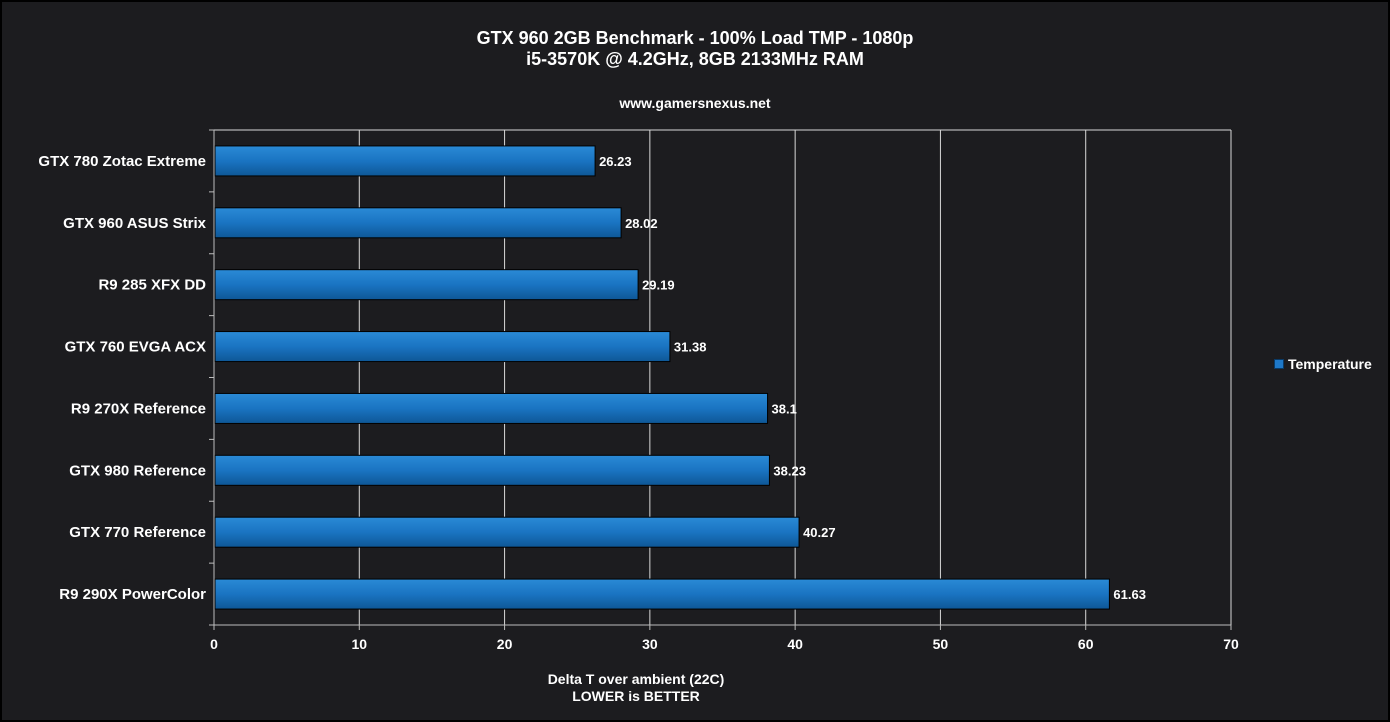 The image size is (1390, 722). I want to click on y-category-label: R9 285 XFX DD, so click(152, 285).